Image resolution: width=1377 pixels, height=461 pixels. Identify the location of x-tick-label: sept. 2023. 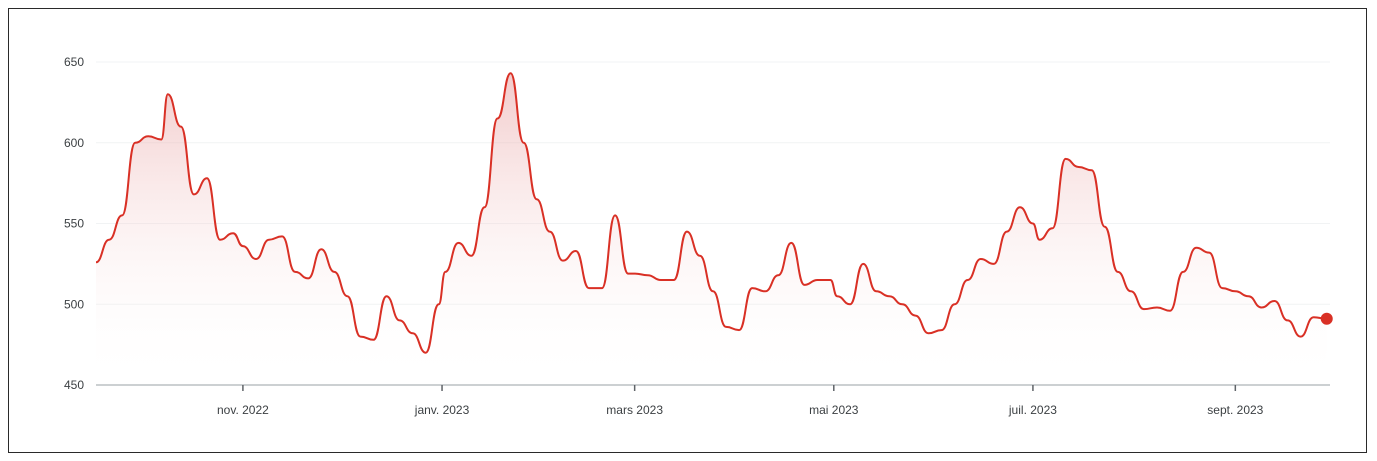
(1235, 410).